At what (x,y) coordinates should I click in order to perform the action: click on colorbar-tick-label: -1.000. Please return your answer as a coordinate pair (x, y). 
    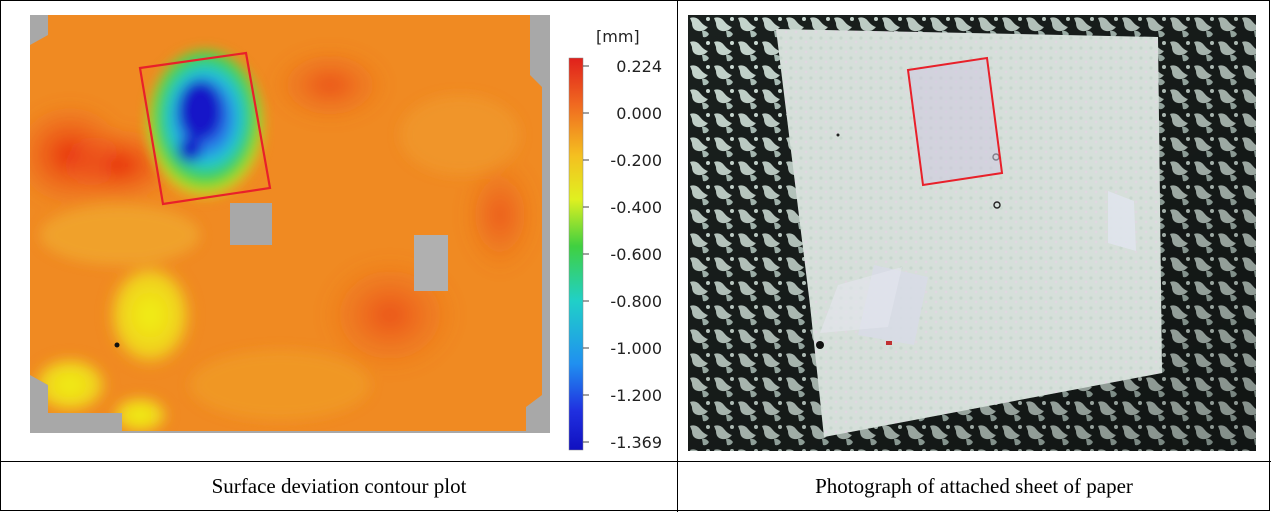
    Looking at the image, I should click on (636, 348).